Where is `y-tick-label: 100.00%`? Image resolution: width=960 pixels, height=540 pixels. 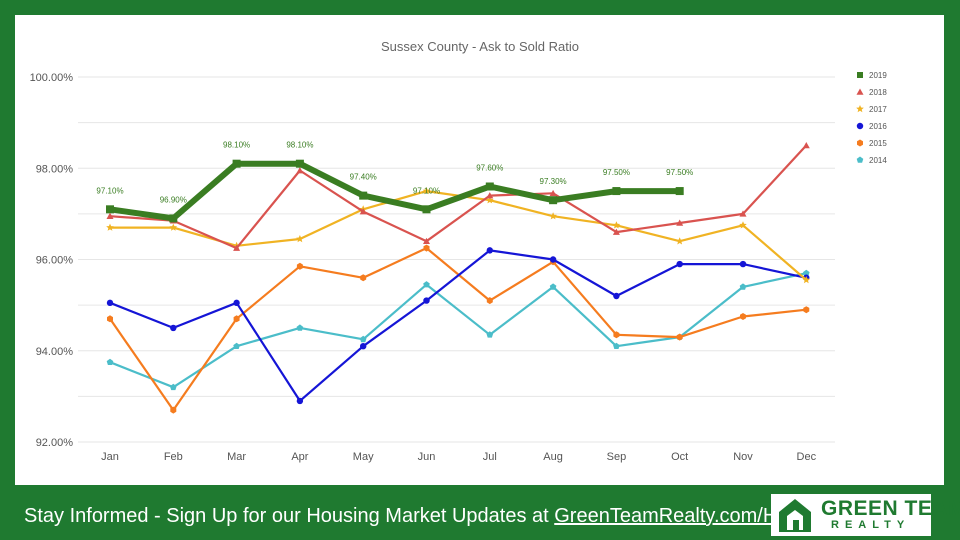
y-tick-label: 100.00% is located at coordinates (52, 78).